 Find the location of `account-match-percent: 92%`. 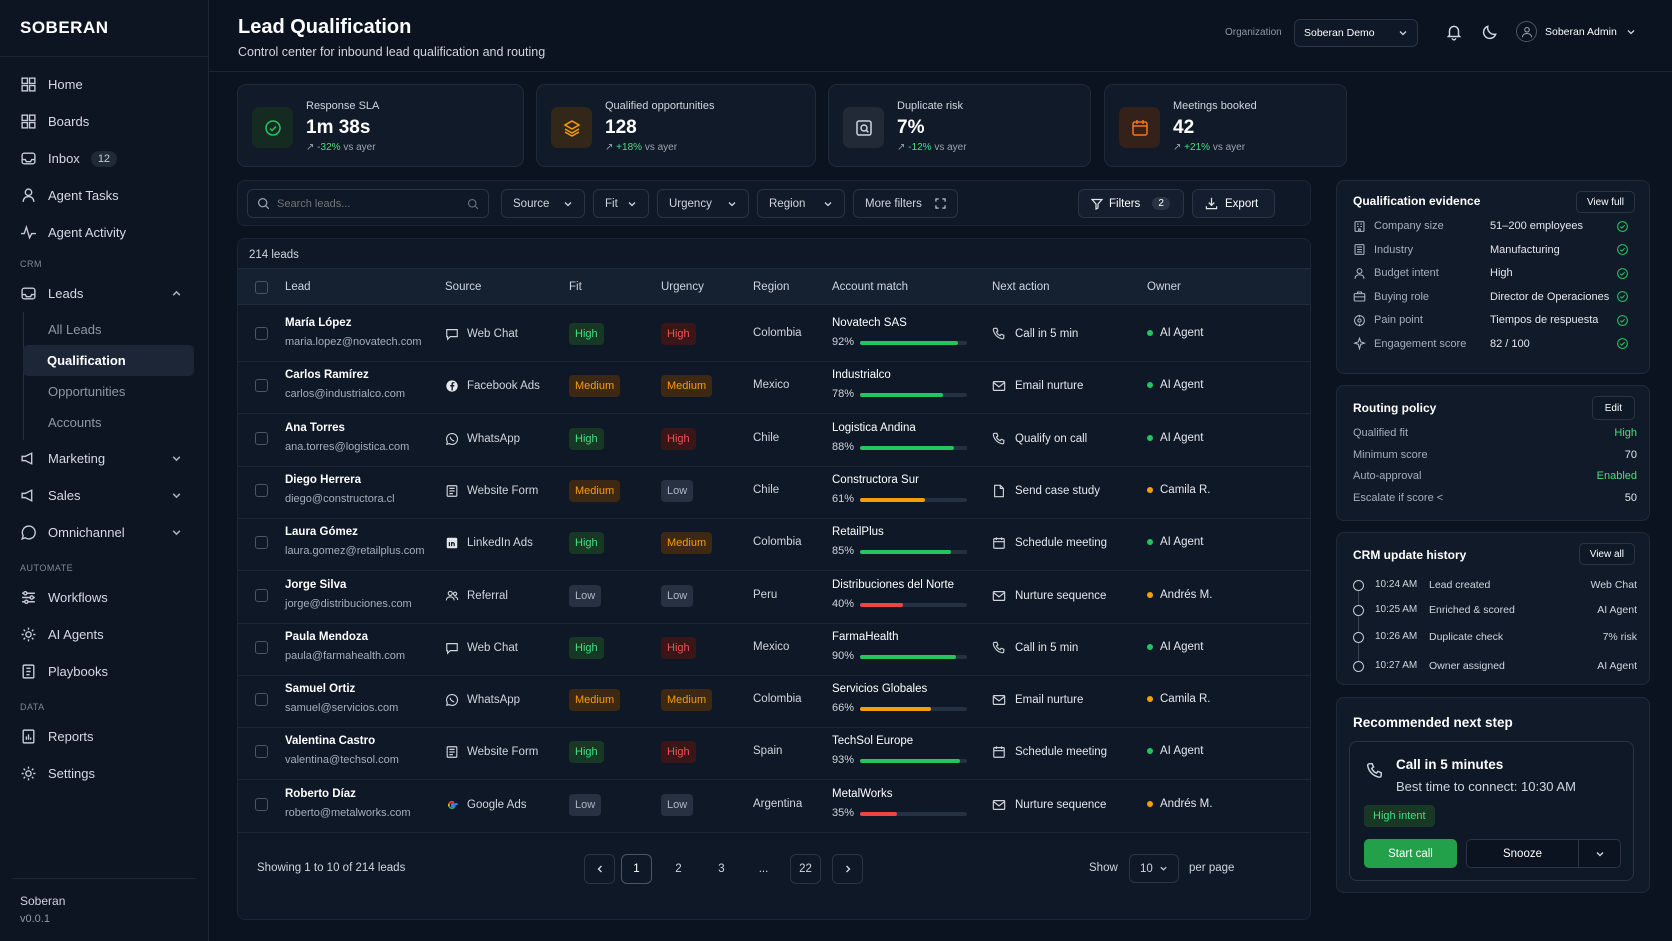

account-match-percent: 92% is located at coordinates (843, 342).